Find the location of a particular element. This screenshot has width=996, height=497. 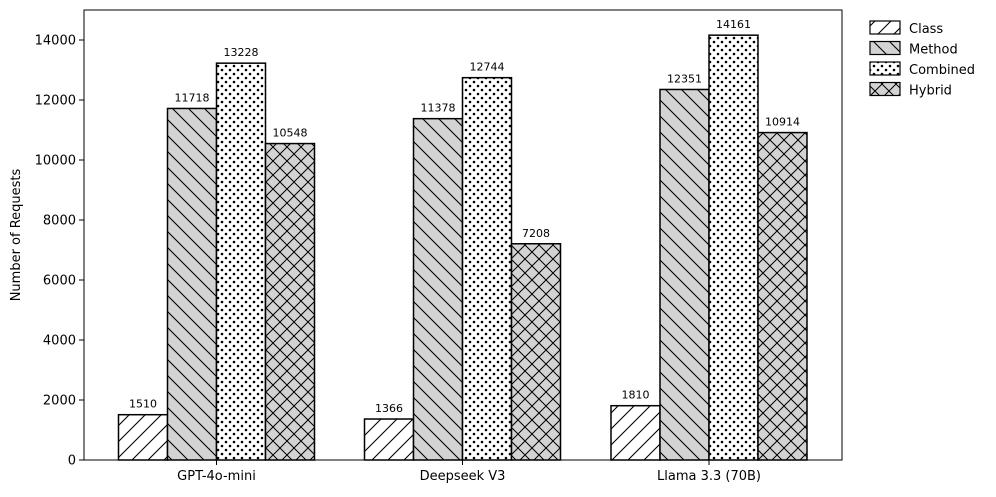

y-tick-label: 6000 is located at coordinates (59, 281).